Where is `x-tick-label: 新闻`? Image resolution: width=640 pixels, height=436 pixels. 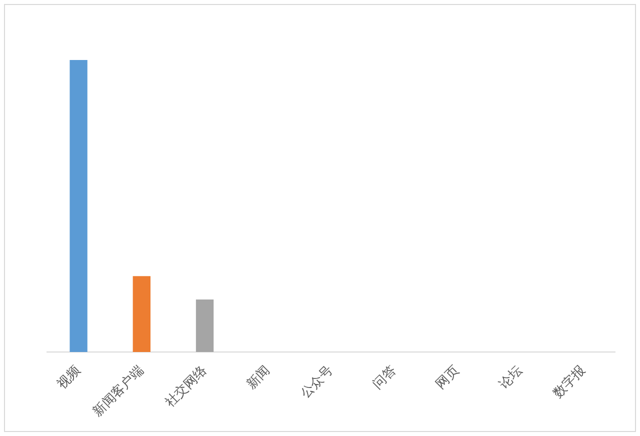
x-tick-label: 新闻 is located at coordinates (259, 377).